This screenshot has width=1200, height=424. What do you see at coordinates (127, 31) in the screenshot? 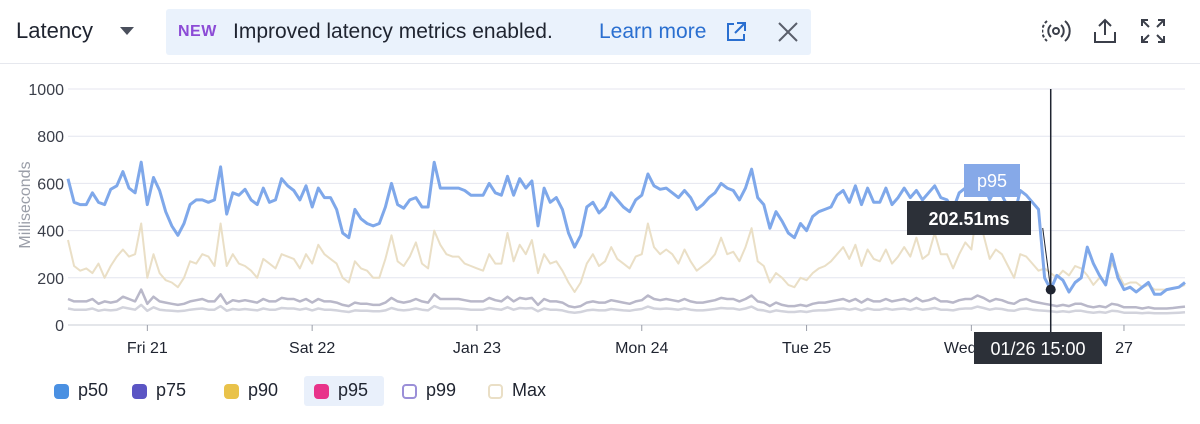
I see `chevron-down-icon` at bounding box center [127, 31].